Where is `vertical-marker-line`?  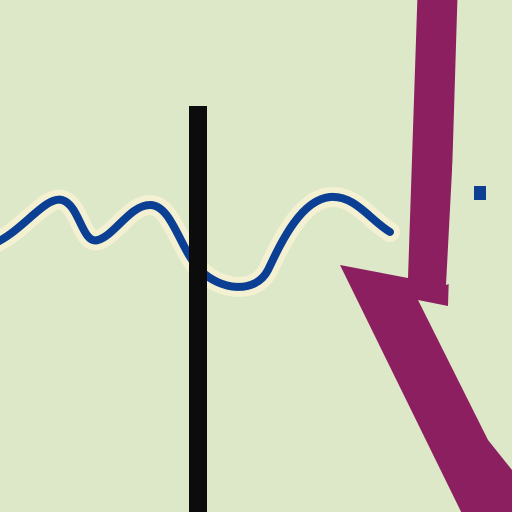 vertical-marker-line is located at coordinates (198, 309).